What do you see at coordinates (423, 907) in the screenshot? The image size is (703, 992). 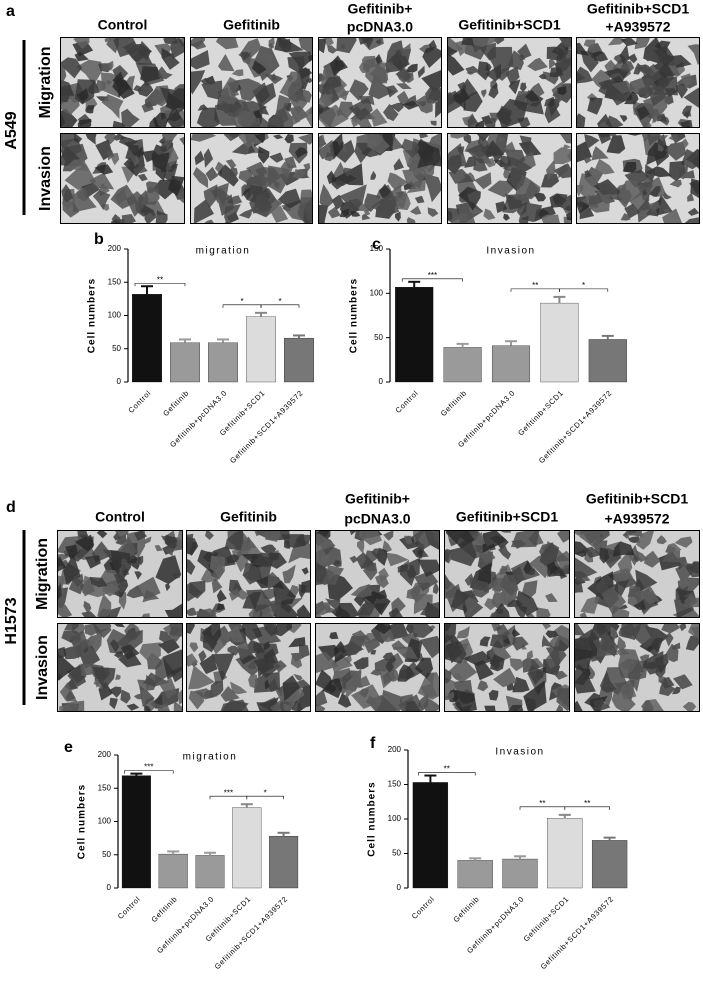 I see `x-tick-label: Control` at bounding box center [423, 907].